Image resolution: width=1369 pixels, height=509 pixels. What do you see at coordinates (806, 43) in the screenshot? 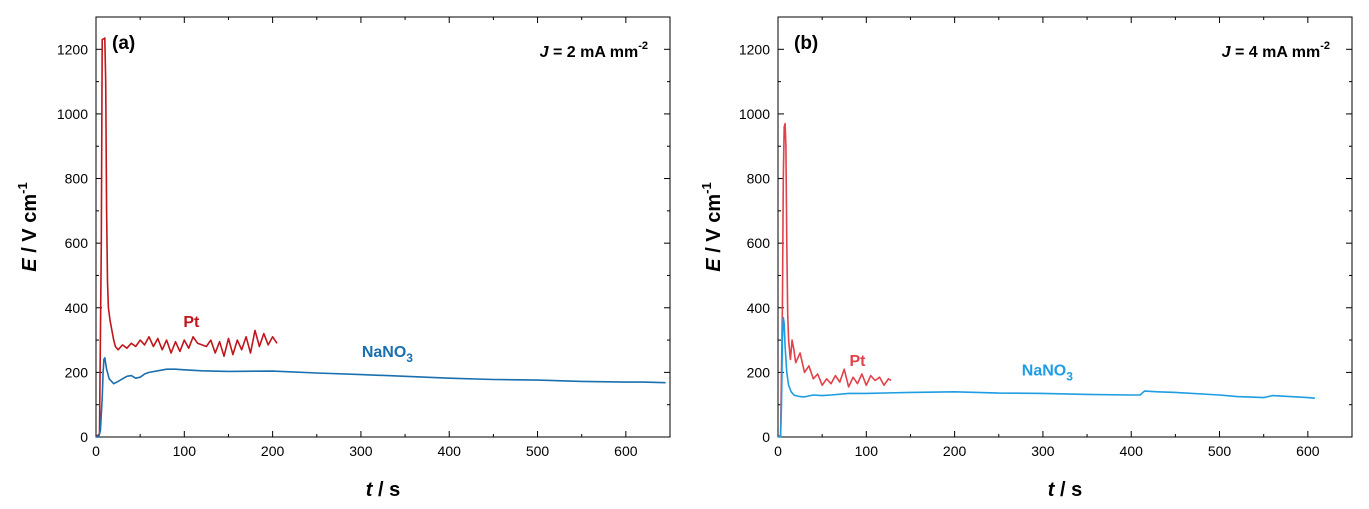
I see `panel-label: (b)` at bounding box center [806, 43].